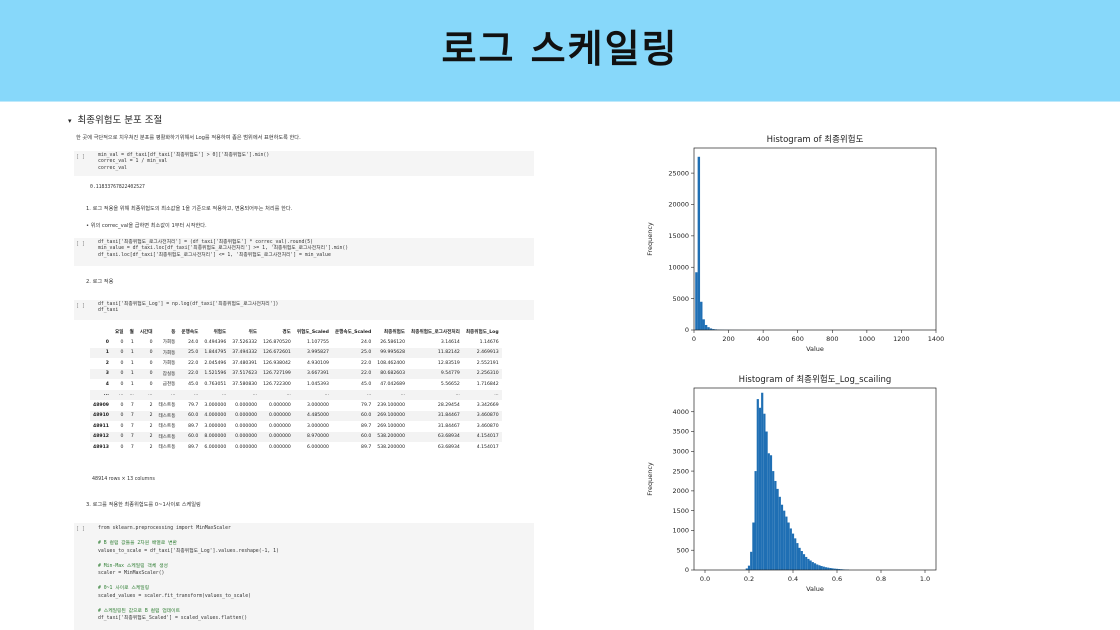 The height and width of the screenshot is (630, 1120). I want to click on code-line: # 0~1 사이로 스케일링, so click(124, 588).